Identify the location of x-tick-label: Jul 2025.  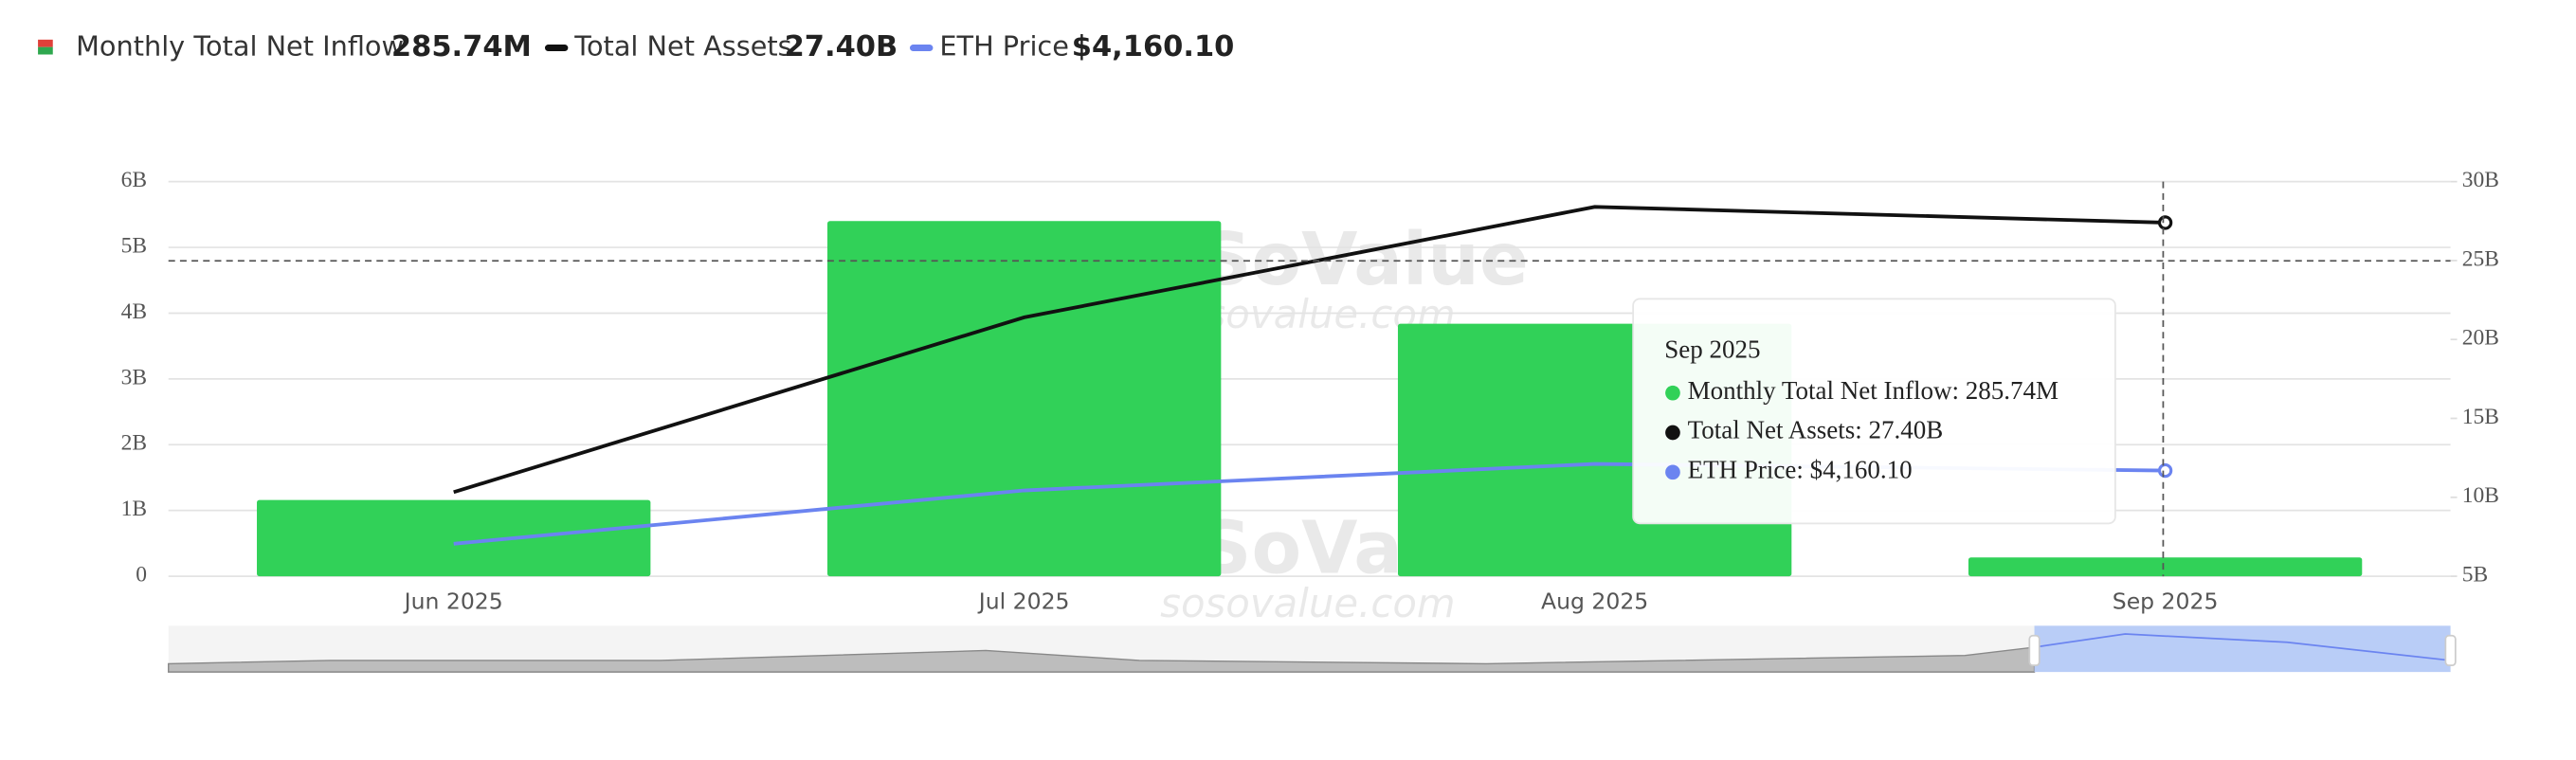
(1023, 601).